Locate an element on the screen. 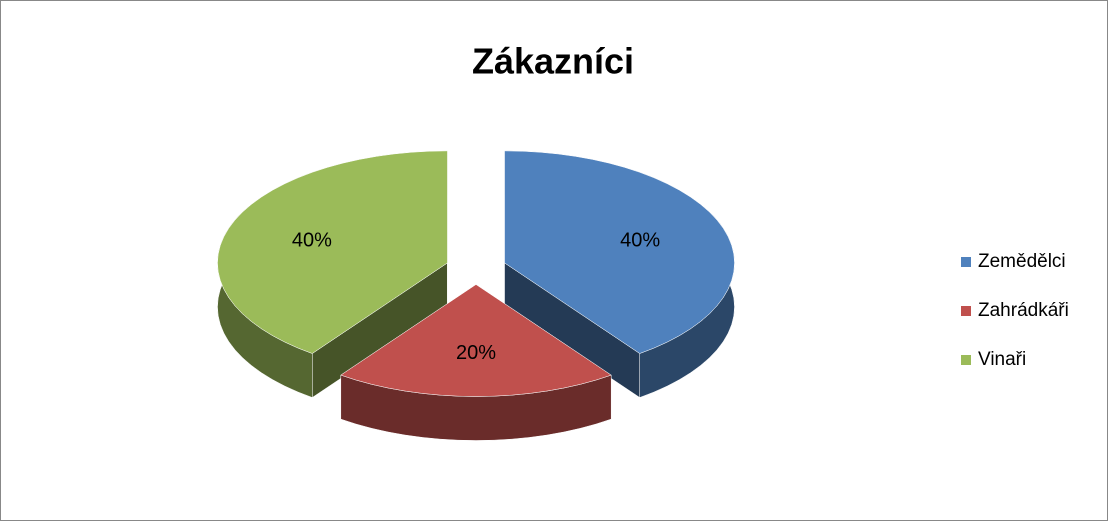 This screenshot has height=521, width=1108. legend-label: Zahrádkáři is located at coordinates (1023, 310).